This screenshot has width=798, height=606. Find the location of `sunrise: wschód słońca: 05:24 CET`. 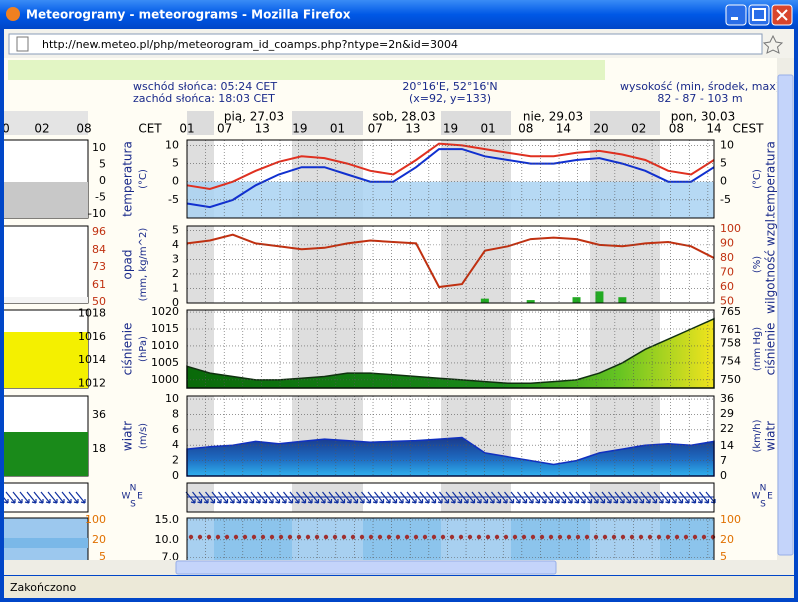

sunrise: wschód słońca: 05:24 CET is located at coordinates (205, 86).